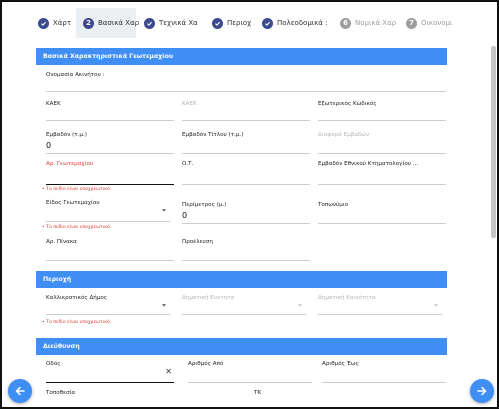 The height and width of the screenshot is (409, 499). Describe the element at coordinates (178, 23) in the screenshot. I see `step-label: Τεχνικά Χα` at that location.